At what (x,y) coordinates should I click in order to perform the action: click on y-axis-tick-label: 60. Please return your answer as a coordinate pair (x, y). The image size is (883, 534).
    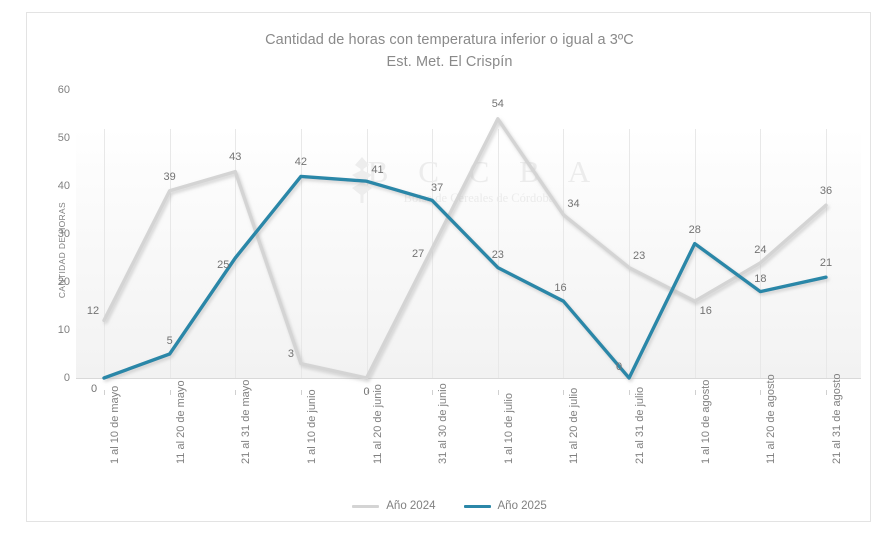
    Looking at the image, I should click on (63, 90).